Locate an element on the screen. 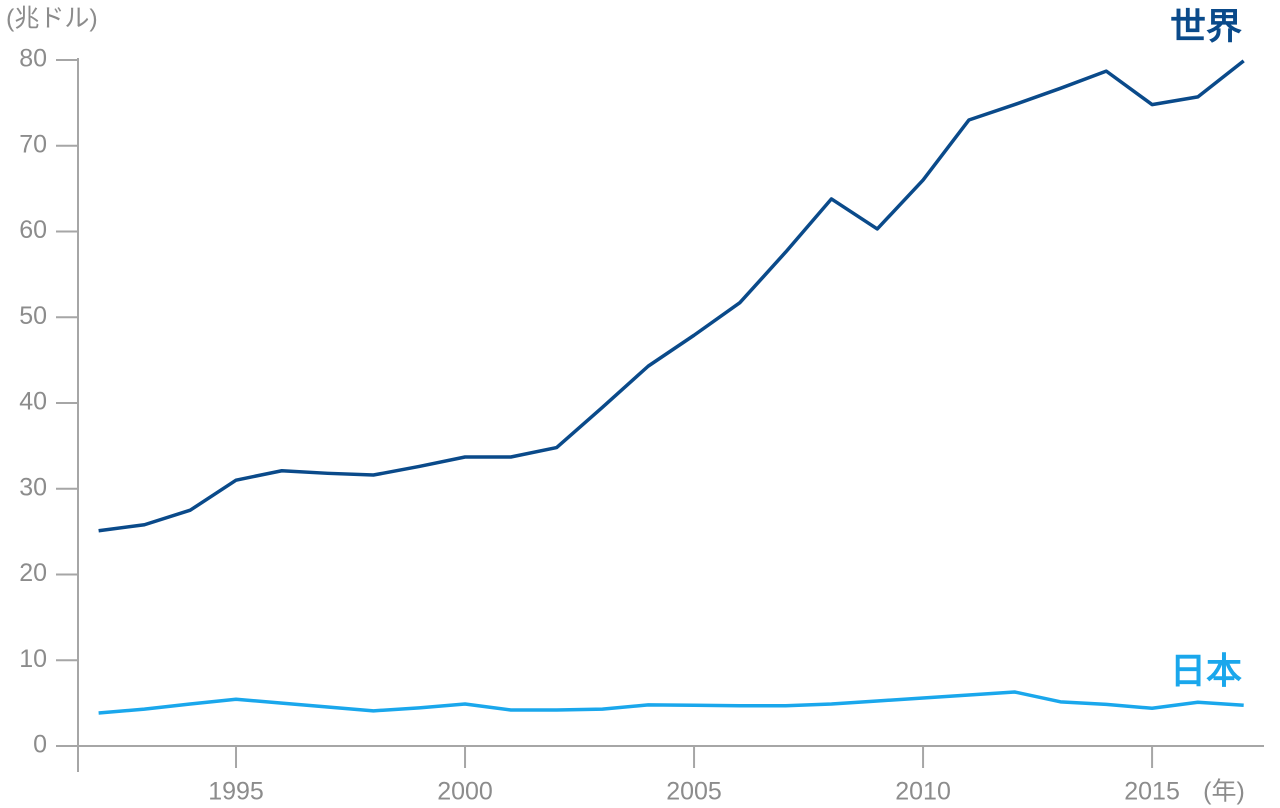 This screenshot has width=1280, height=808. y-tick-label: 50 is located at coordinates (33, 316).